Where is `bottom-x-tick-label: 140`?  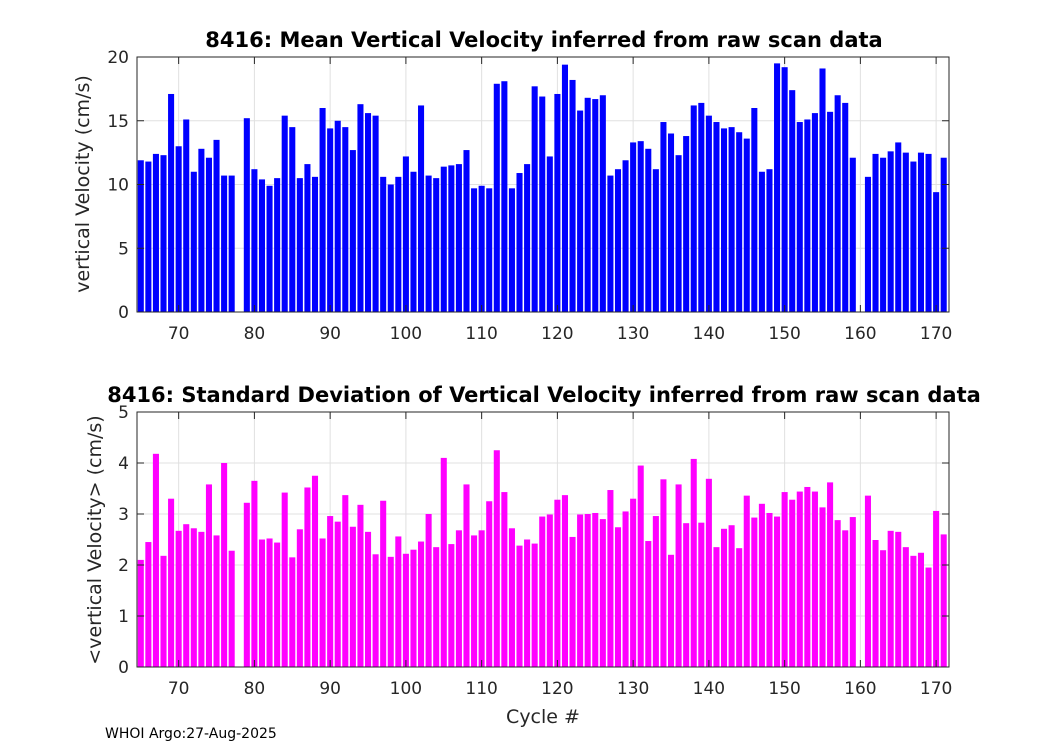 bottom-x-tick-label: 140 is located at coordinates (709, 689).